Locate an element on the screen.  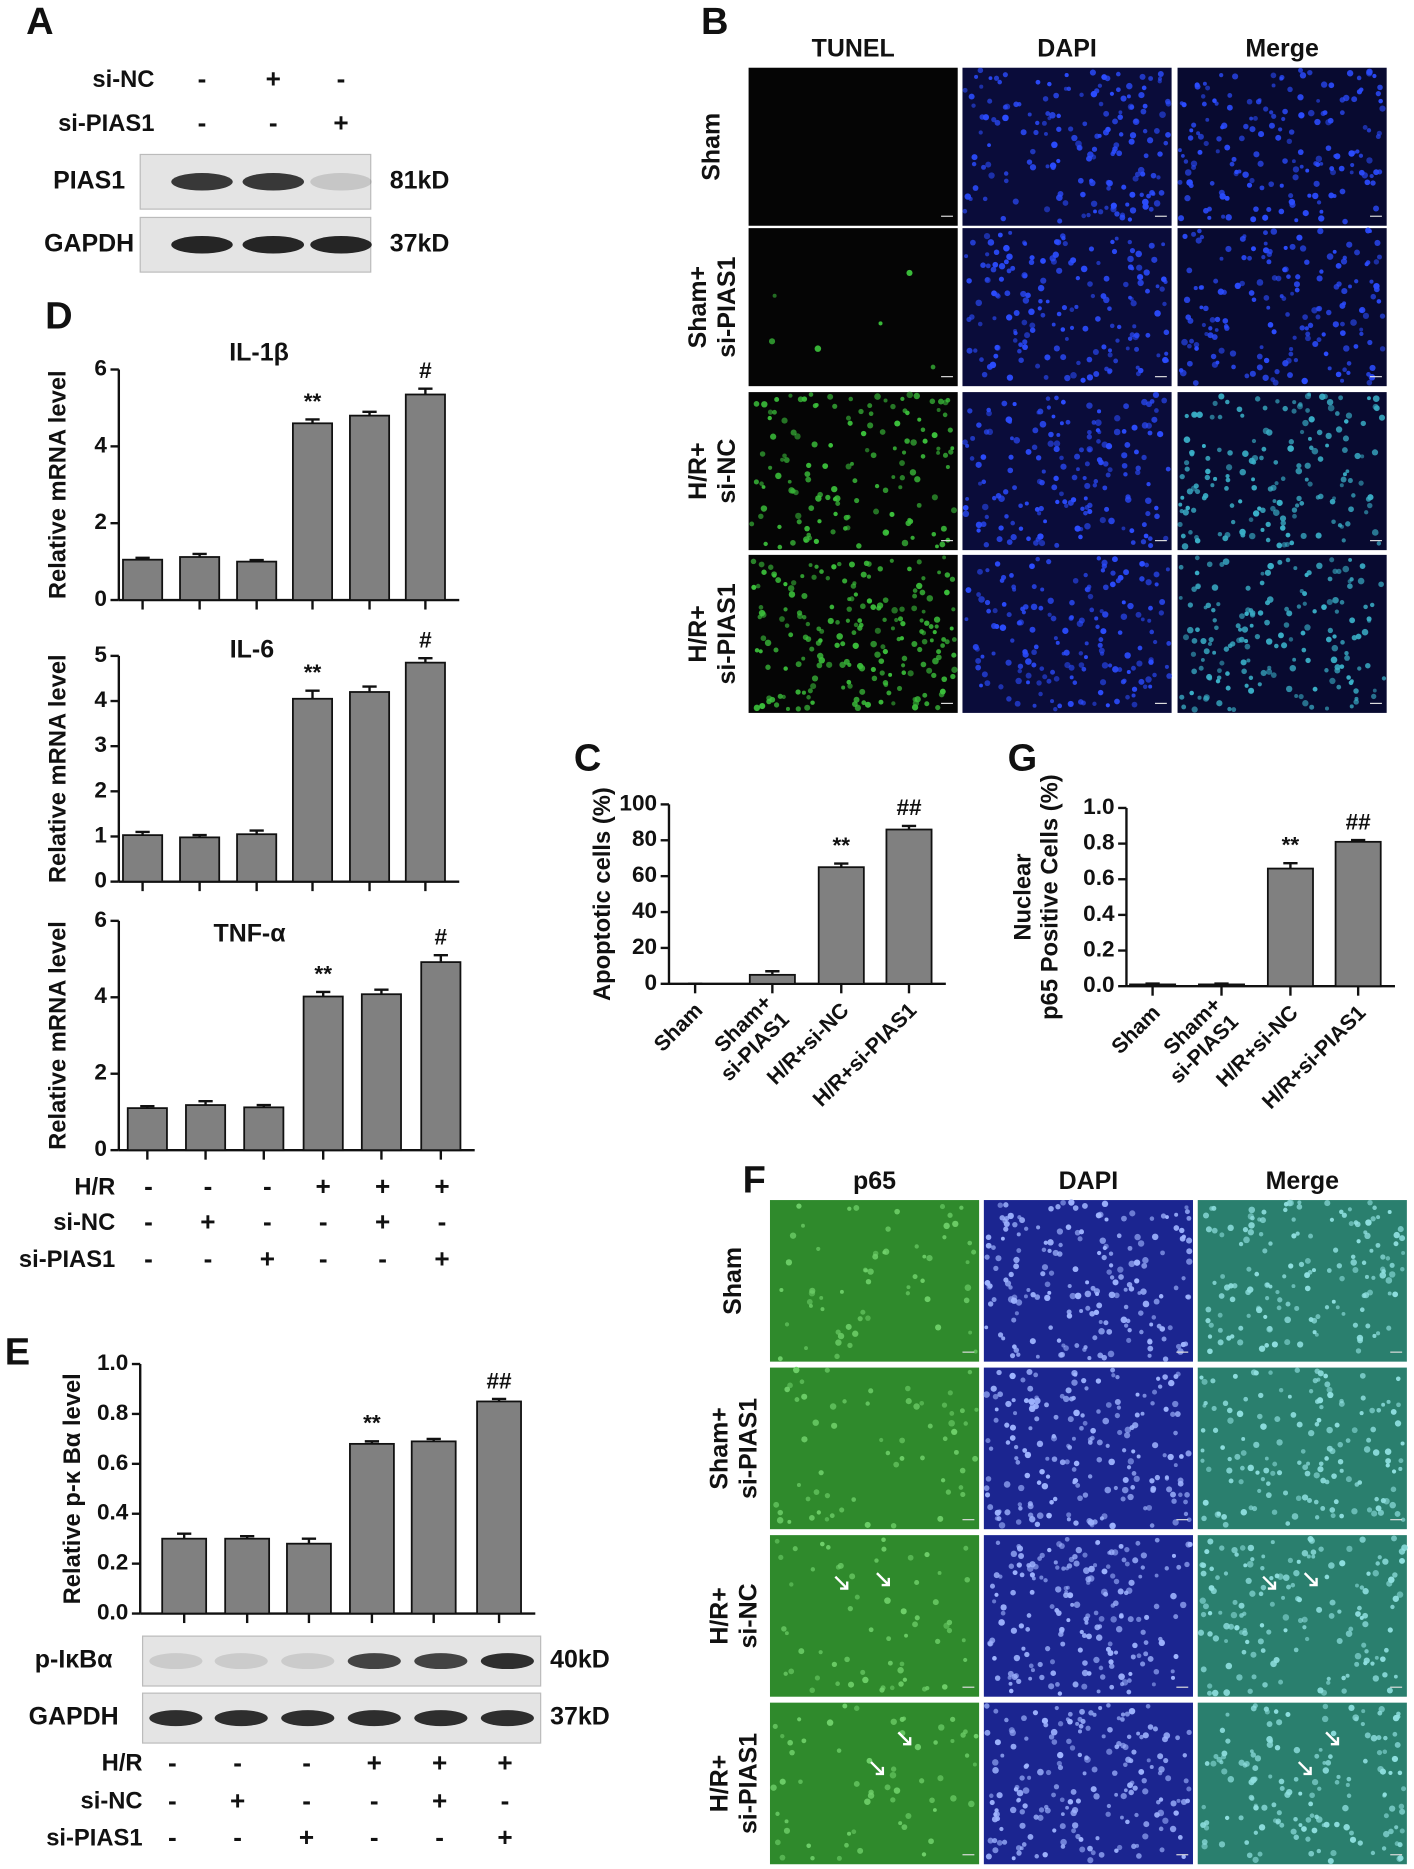
bar is located at coordinates (257, 580).